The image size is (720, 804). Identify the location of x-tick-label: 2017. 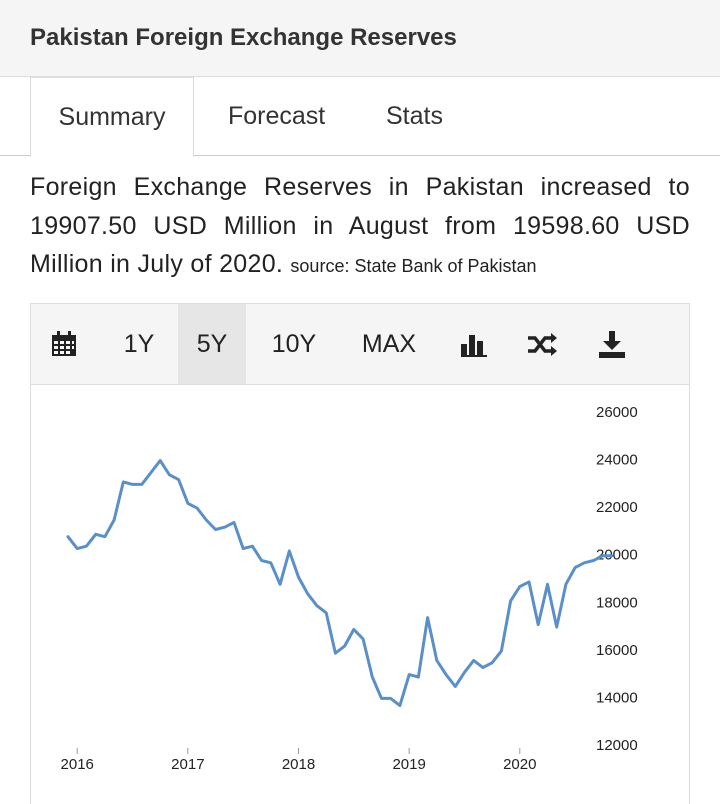
(187, 764).